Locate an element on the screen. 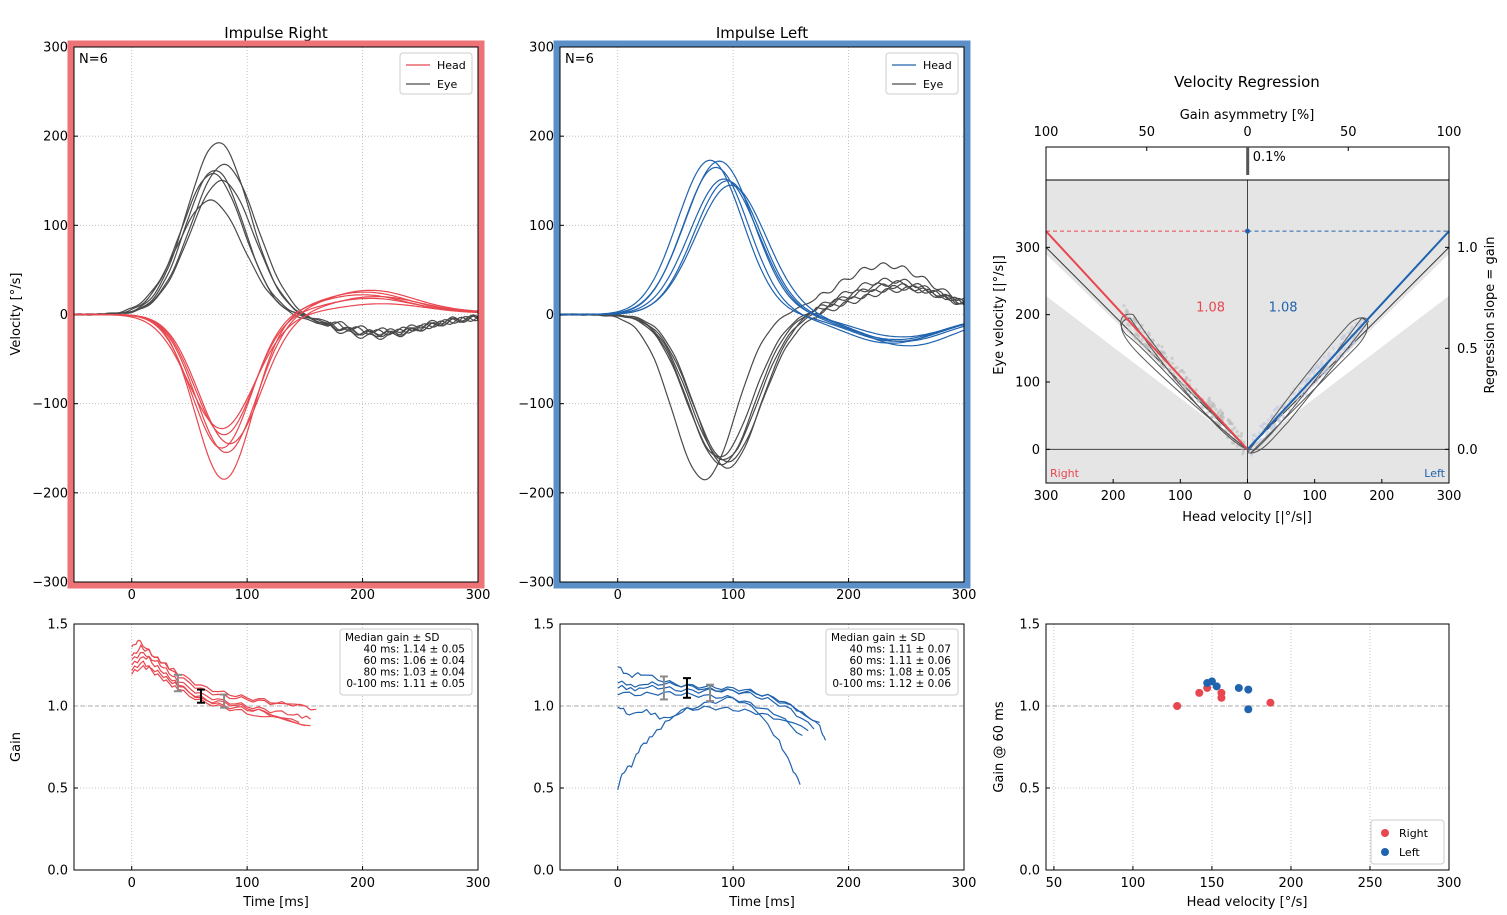 This screenshot has height=915, width=1507. x-tick-label: 0 is located at coordinates (132, 883).